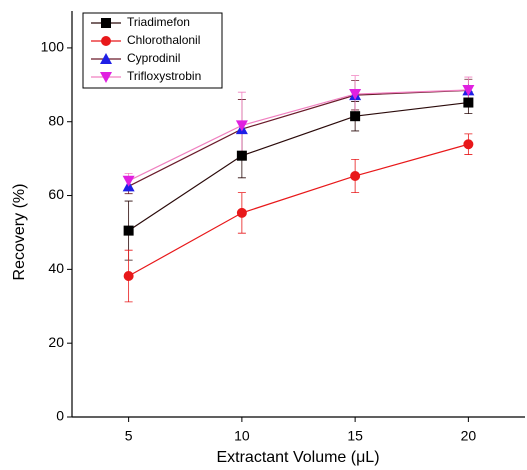 The width and height of the screenshot is (527, 470). What do you see at coordinates (153, 58) in the screenshot?
I see `legend-label: Cyprodinil` at bounding box center [153, 58].